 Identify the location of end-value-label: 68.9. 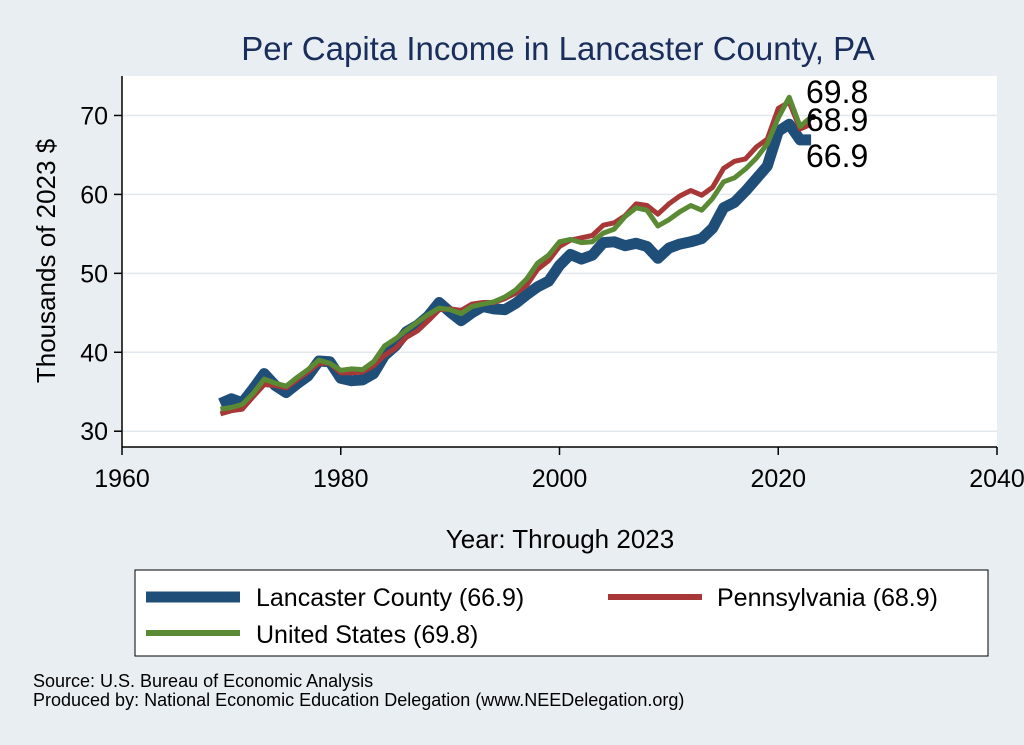
(837, 120).